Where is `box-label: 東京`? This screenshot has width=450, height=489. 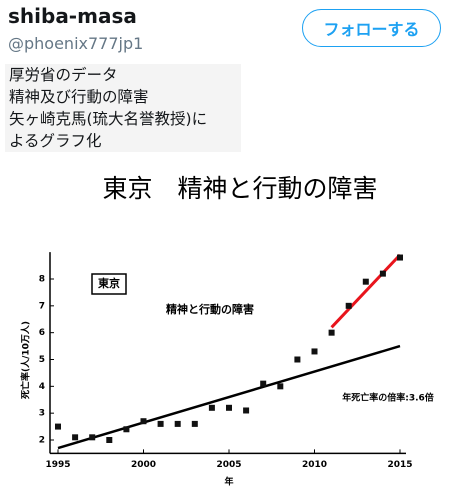 box-label: 東京 is located at coordinates (109, 283).